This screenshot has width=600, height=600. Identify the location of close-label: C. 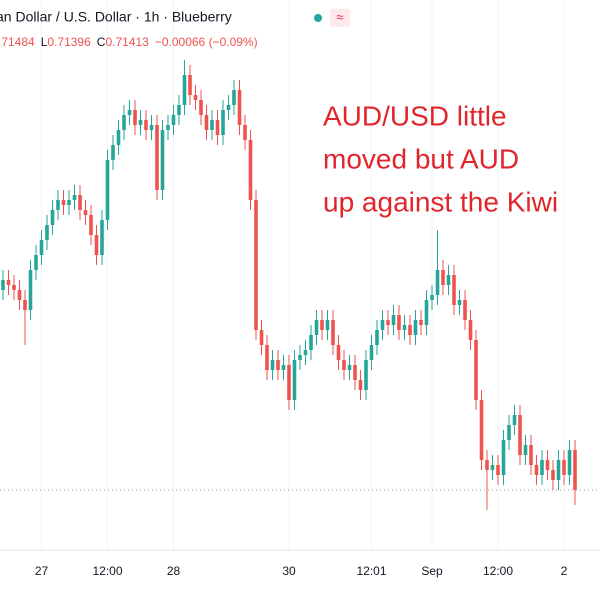
(101, 42).